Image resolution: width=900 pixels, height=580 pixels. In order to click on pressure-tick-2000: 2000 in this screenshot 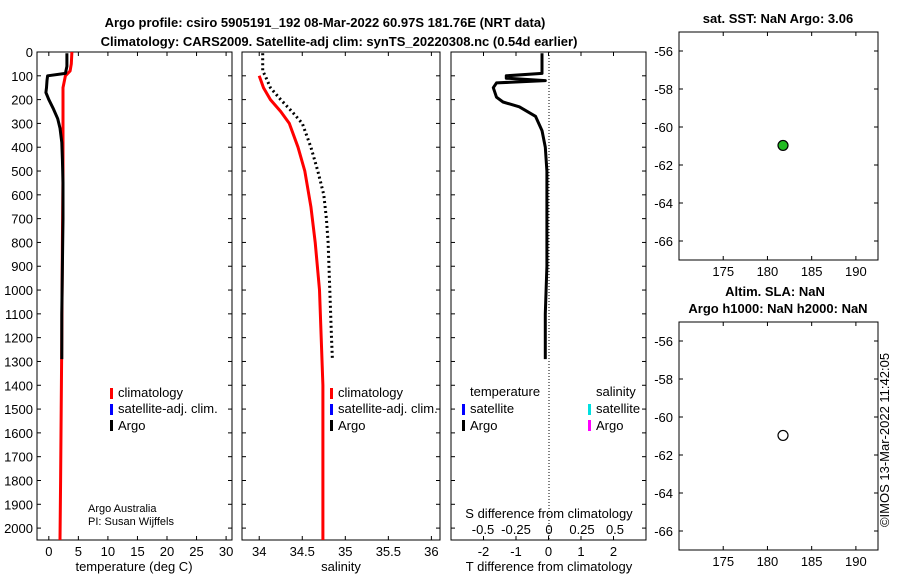, I will do `click(18, 528)`.